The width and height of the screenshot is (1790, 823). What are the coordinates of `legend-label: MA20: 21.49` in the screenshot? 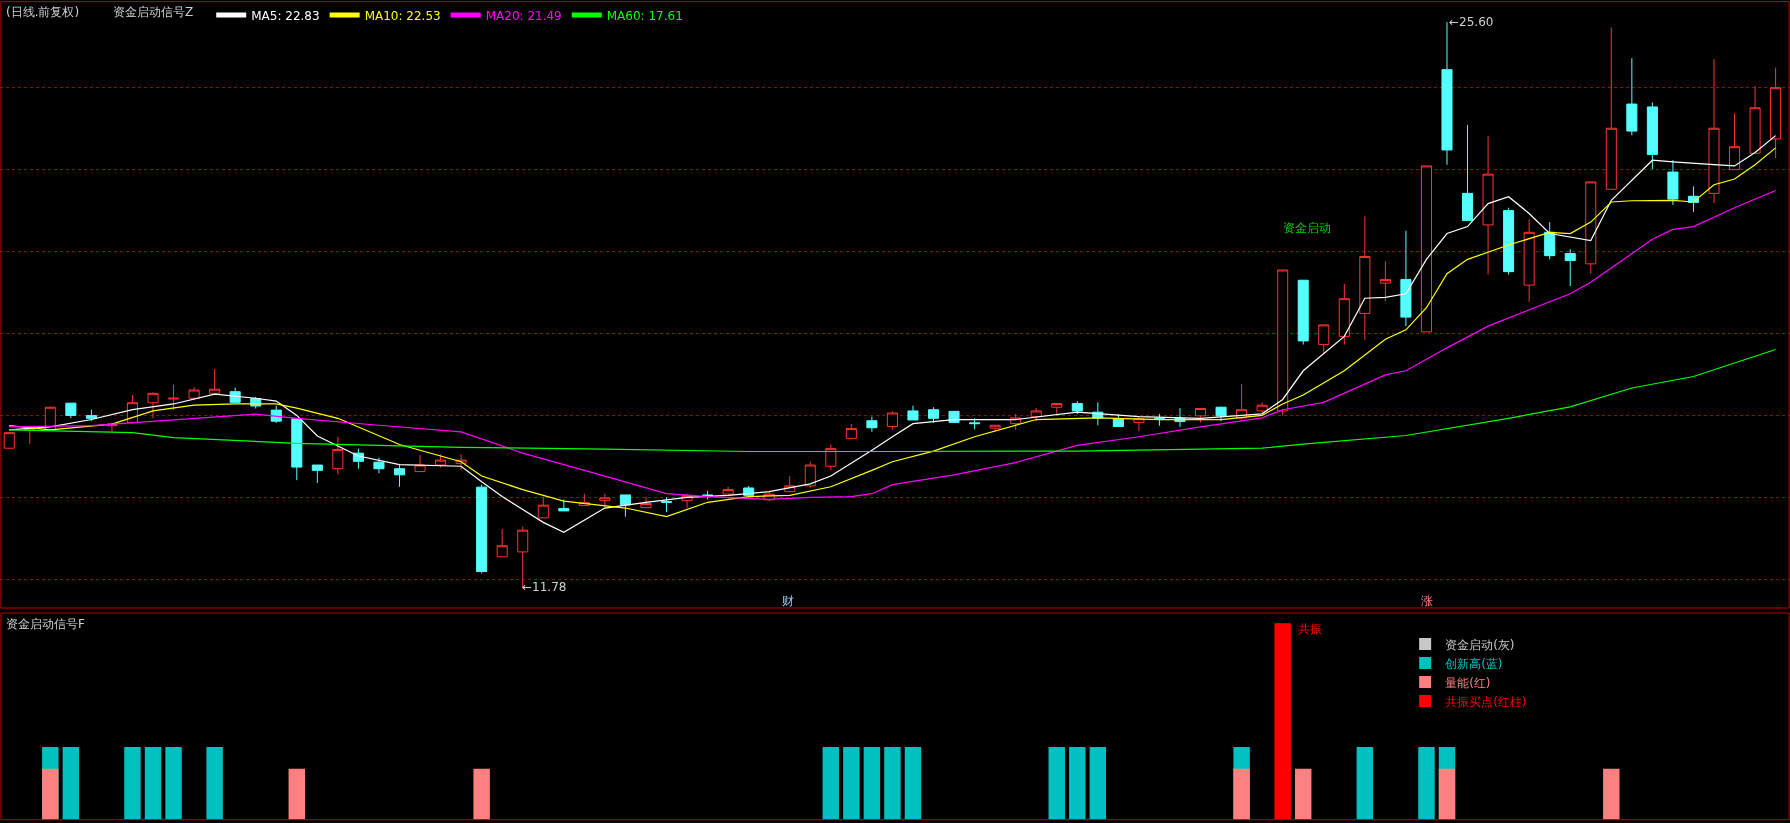 It's located at (523, 15).